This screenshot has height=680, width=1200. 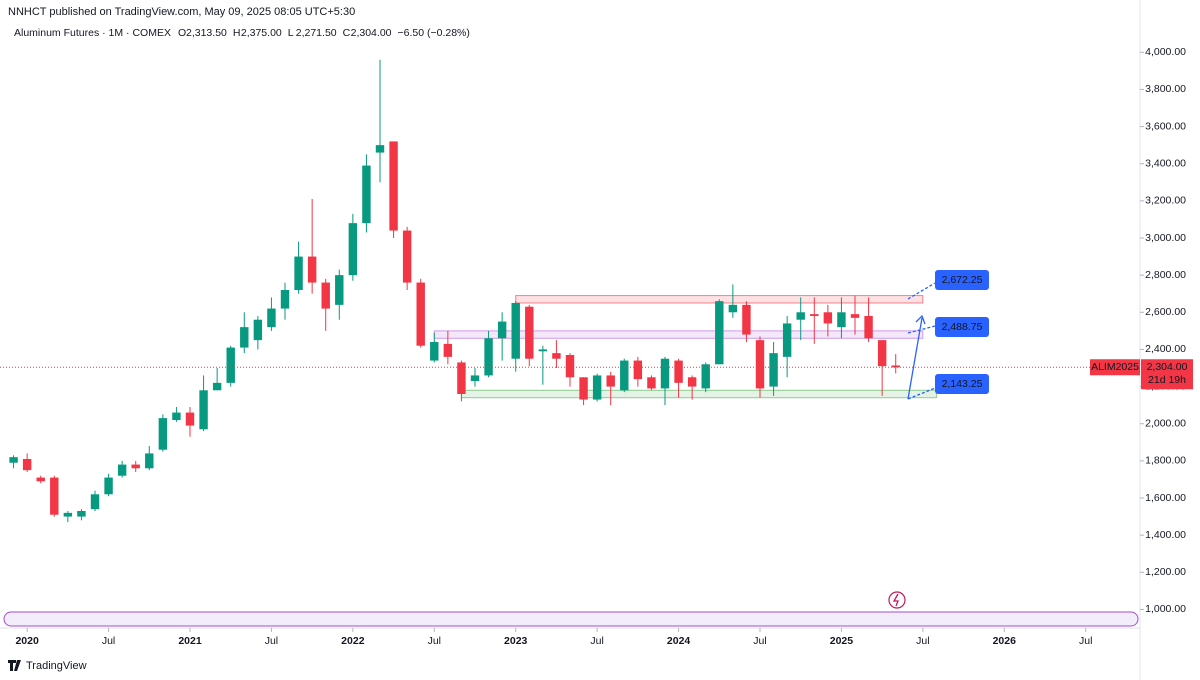 I want to click on zone-label: 2,672.25, so click(x=962, y=280).